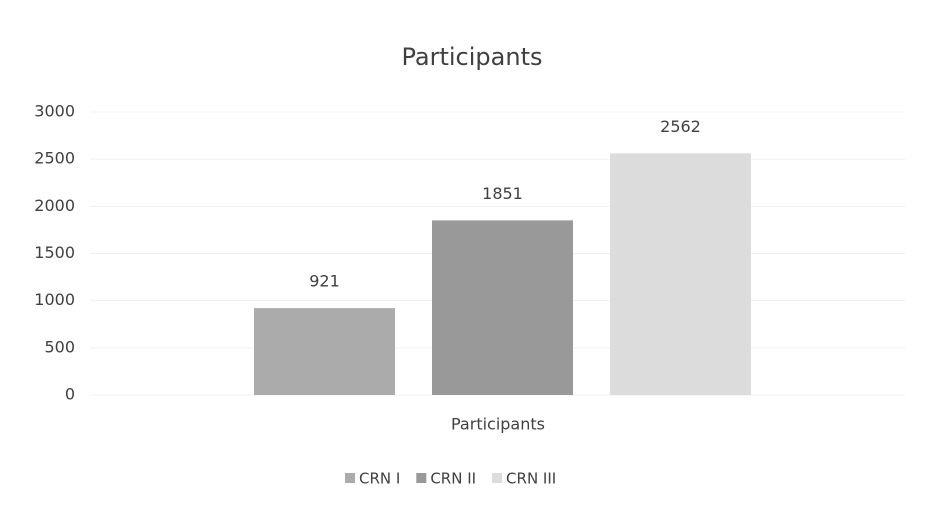  Describe the element at coordinates (54, 205) in the screenshot. I see `y-tick-label: 2000` at that location.